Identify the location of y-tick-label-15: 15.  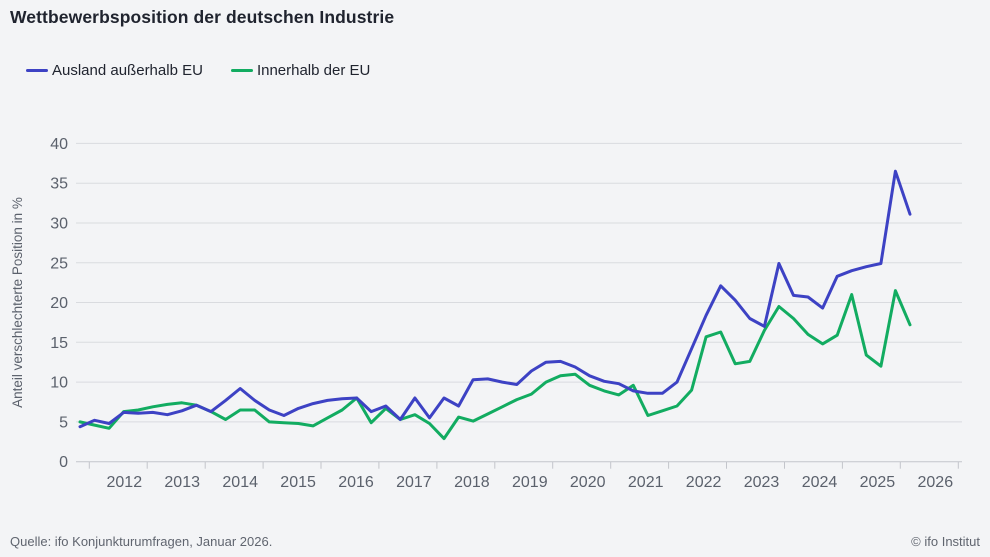
(59, 343).